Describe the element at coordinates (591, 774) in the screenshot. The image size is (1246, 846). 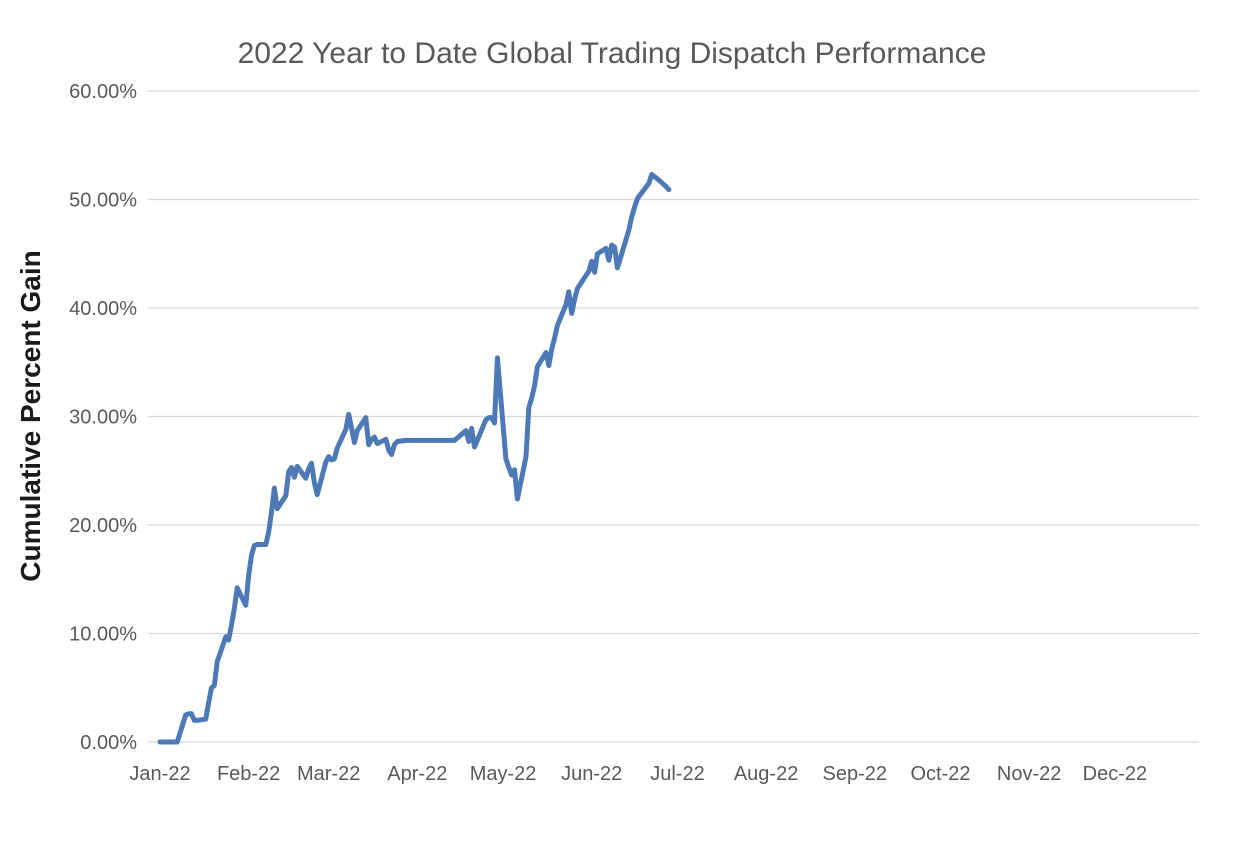
I see `x-tick-label: Jun-22` at that location.